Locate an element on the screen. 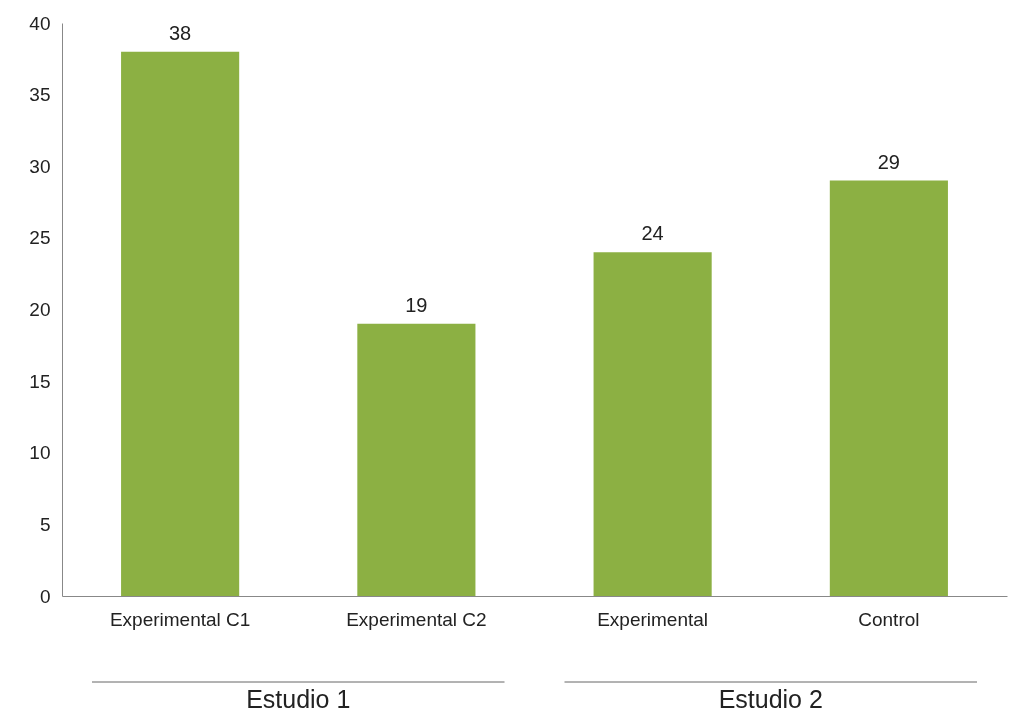  y-tick-label: 15 is located at coordinates (40, 381).